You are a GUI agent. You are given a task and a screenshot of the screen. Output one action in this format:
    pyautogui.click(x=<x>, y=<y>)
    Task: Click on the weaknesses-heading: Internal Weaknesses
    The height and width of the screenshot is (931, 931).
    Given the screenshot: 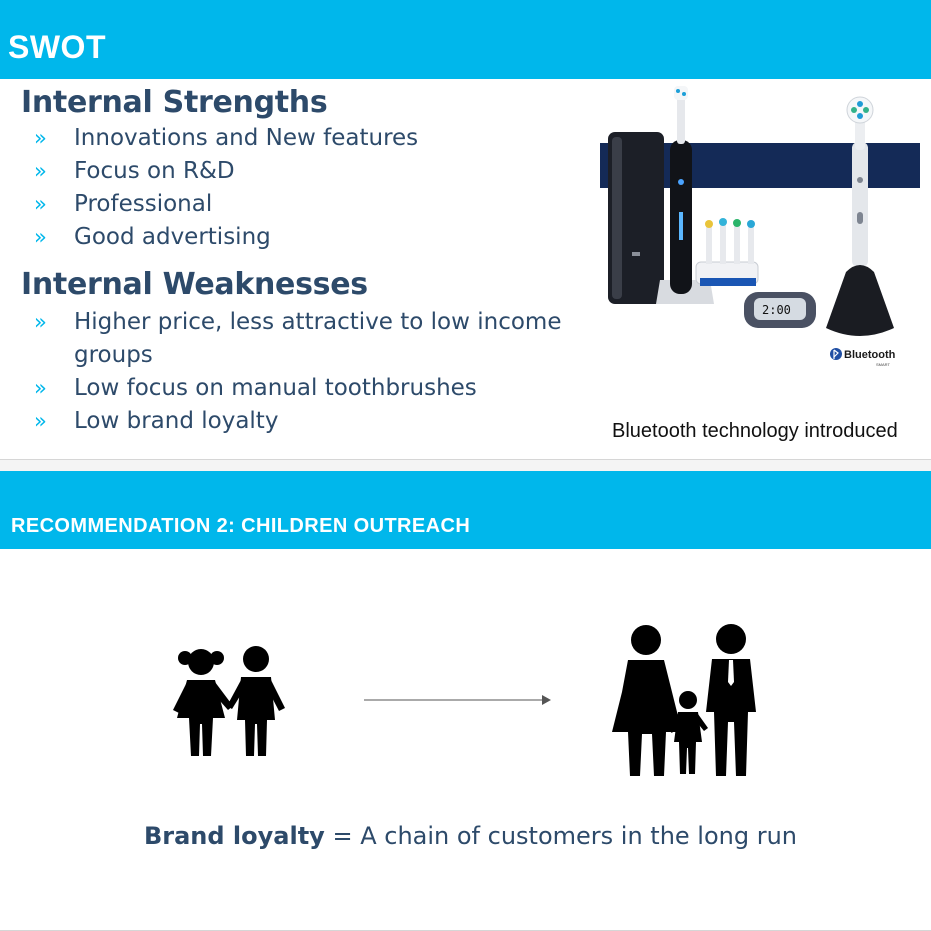 What is the action you would take?
    pyautogui.click(x=194, y=284)
    